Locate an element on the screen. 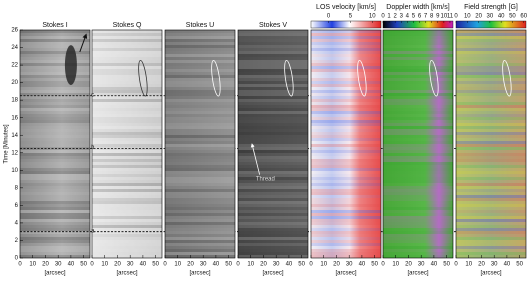 This screenshot has width=530, height=287. y-tick-label: 20 is located at coordinates (14, 83).